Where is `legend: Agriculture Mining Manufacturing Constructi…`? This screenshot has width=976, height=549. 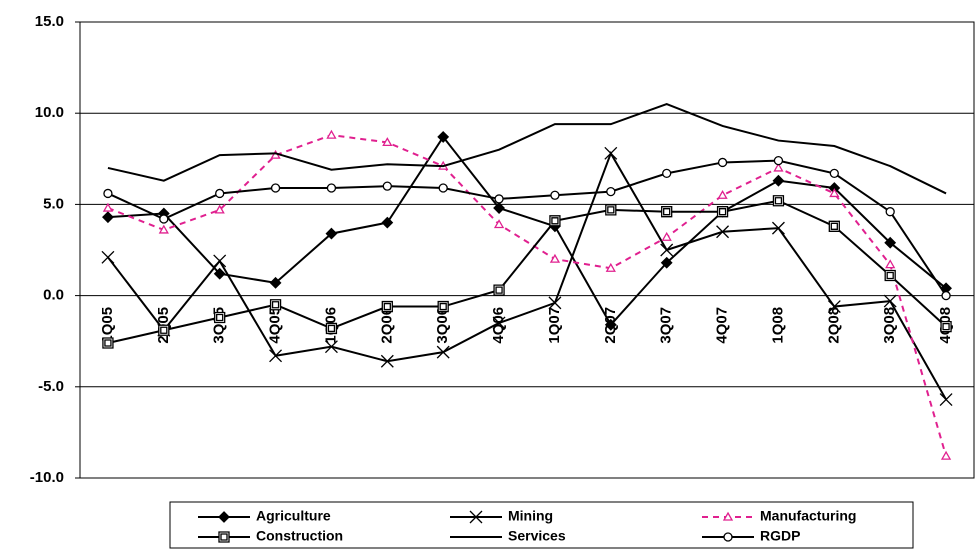 legend: Agriculture Mining Manufacturing Constructi… is located at coordinates (541, 525).